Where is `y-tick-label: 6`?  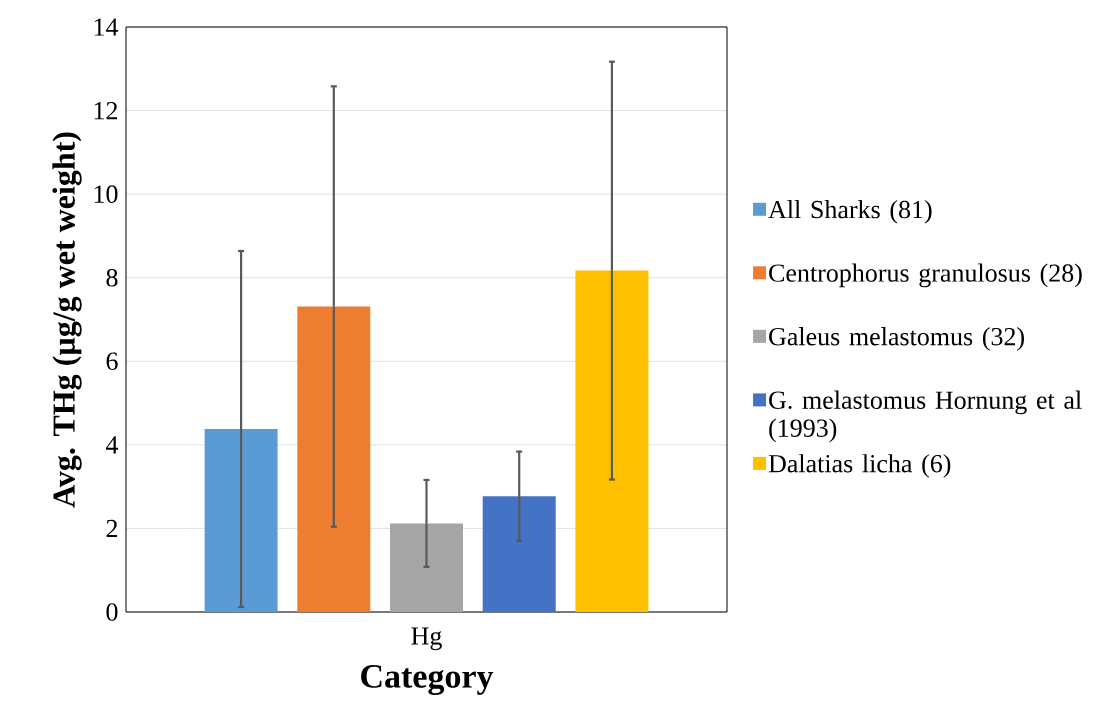 y-tick-label: 6 is located at coordinates (112, 361).